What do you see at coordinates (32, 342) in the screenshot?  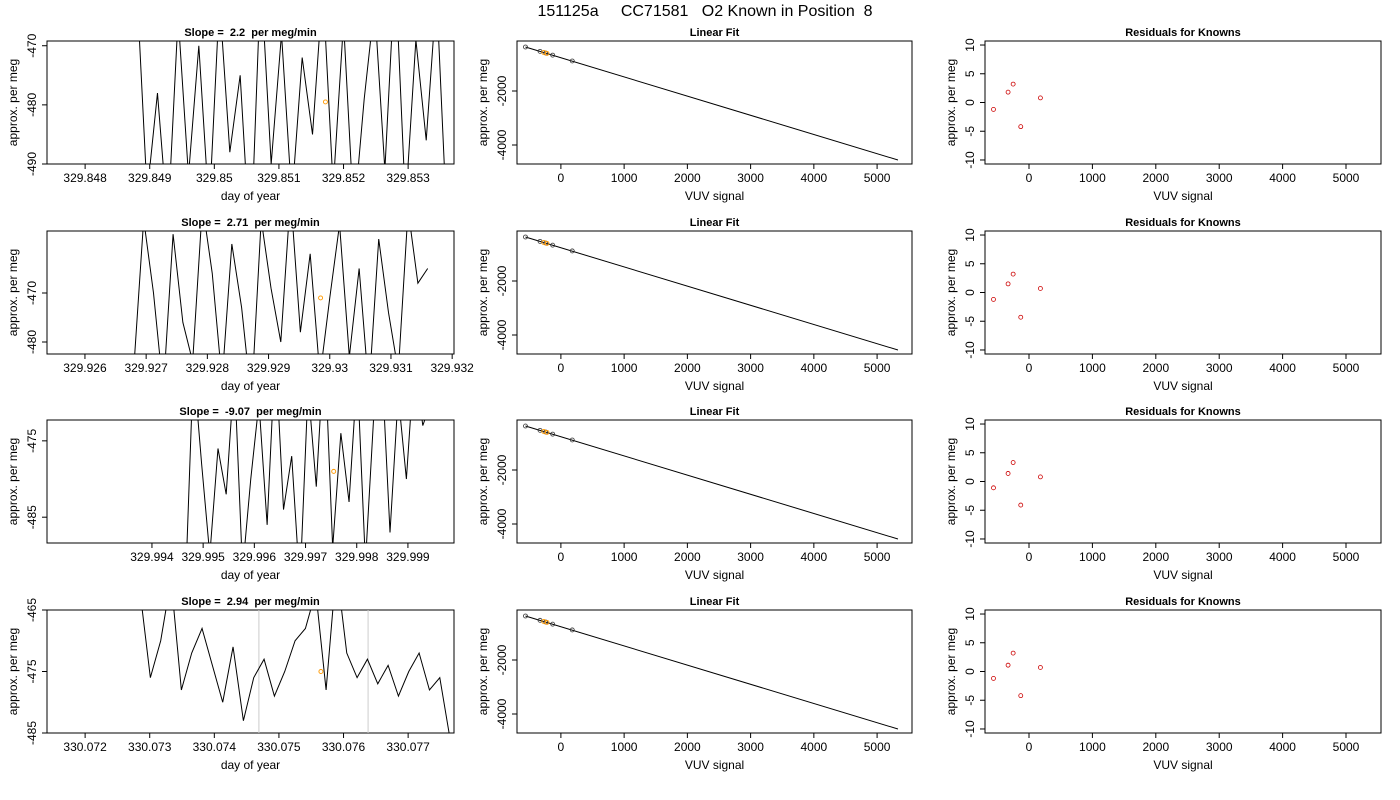 I see `y-tick-label: -480` at bounding box center [32, 342].